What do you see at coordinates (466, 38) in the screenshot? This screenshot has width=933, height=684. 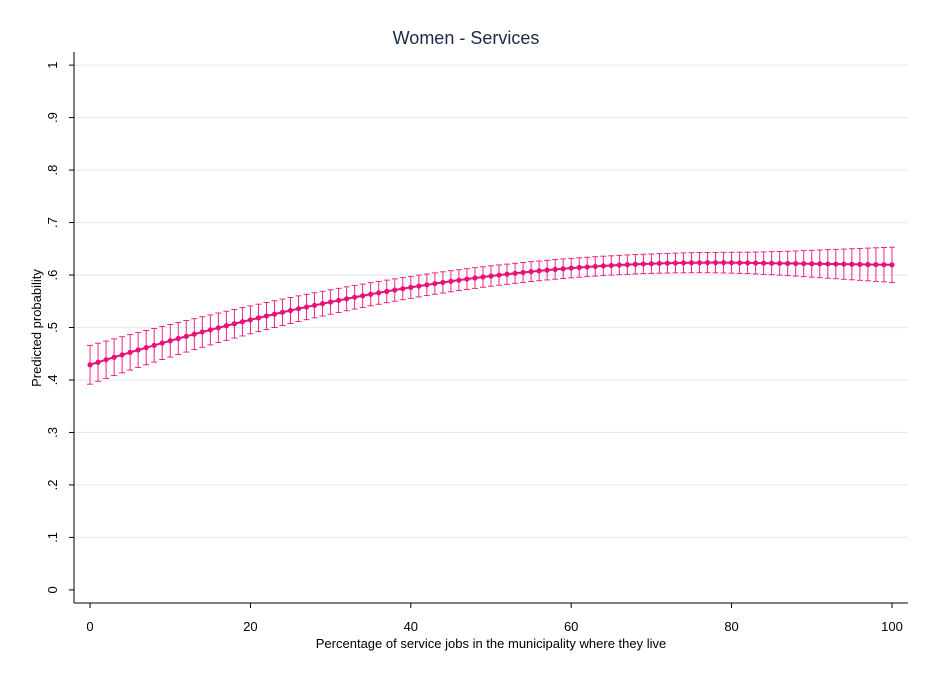 I see `chart-title: Women - Services` at bounding box center [466, 38].